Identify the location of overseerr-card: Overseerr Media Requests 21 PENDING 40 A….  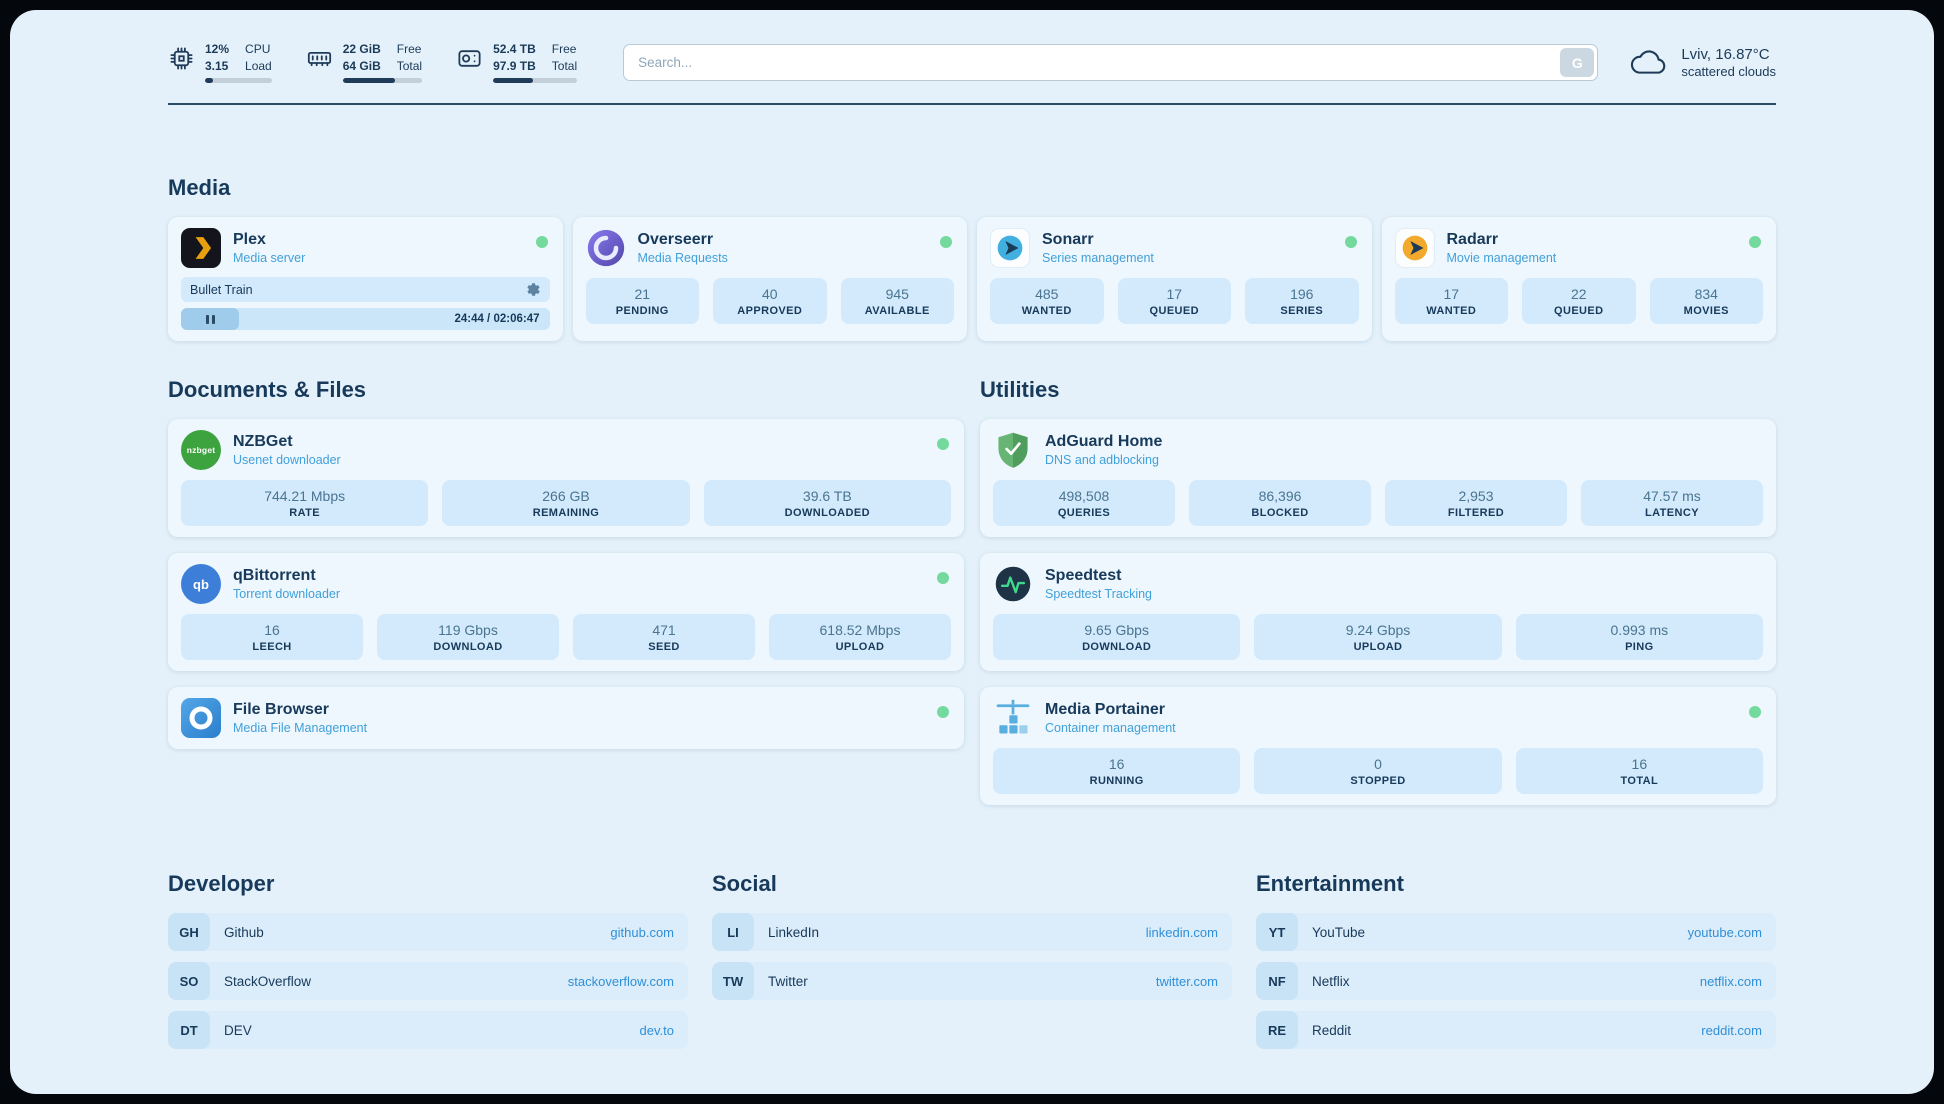
(769, 279).